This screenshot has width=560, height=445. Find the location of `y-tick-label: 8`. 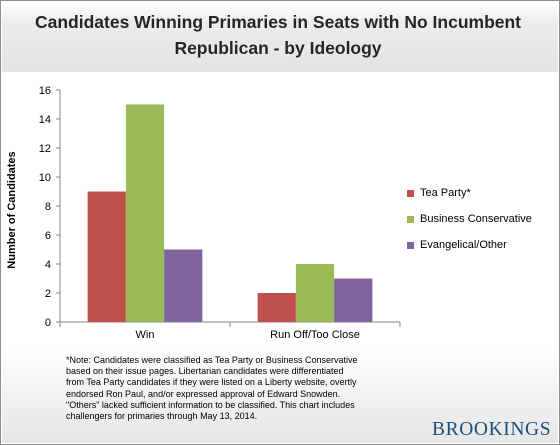

y-tick-label: 8 is located at coordinates (48, 207).